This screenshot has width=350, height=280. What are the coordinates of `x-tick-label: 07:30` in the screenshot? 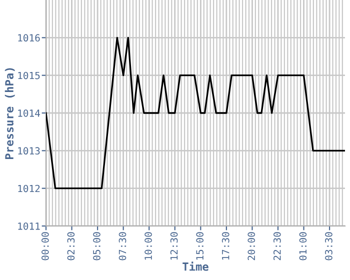 It's located at (122, 246).